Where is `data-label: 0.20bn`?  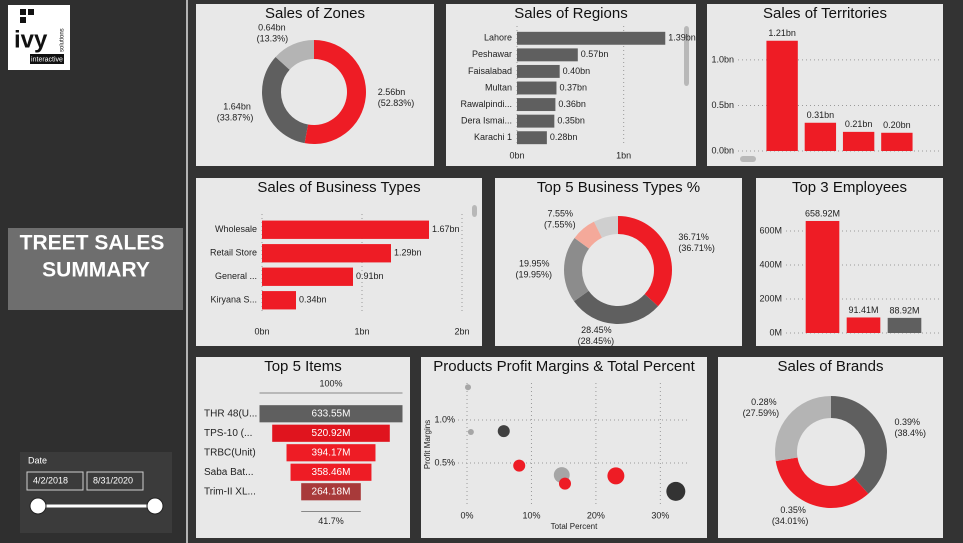 data-label: 0.20bn is located at coordinates (897, 125).